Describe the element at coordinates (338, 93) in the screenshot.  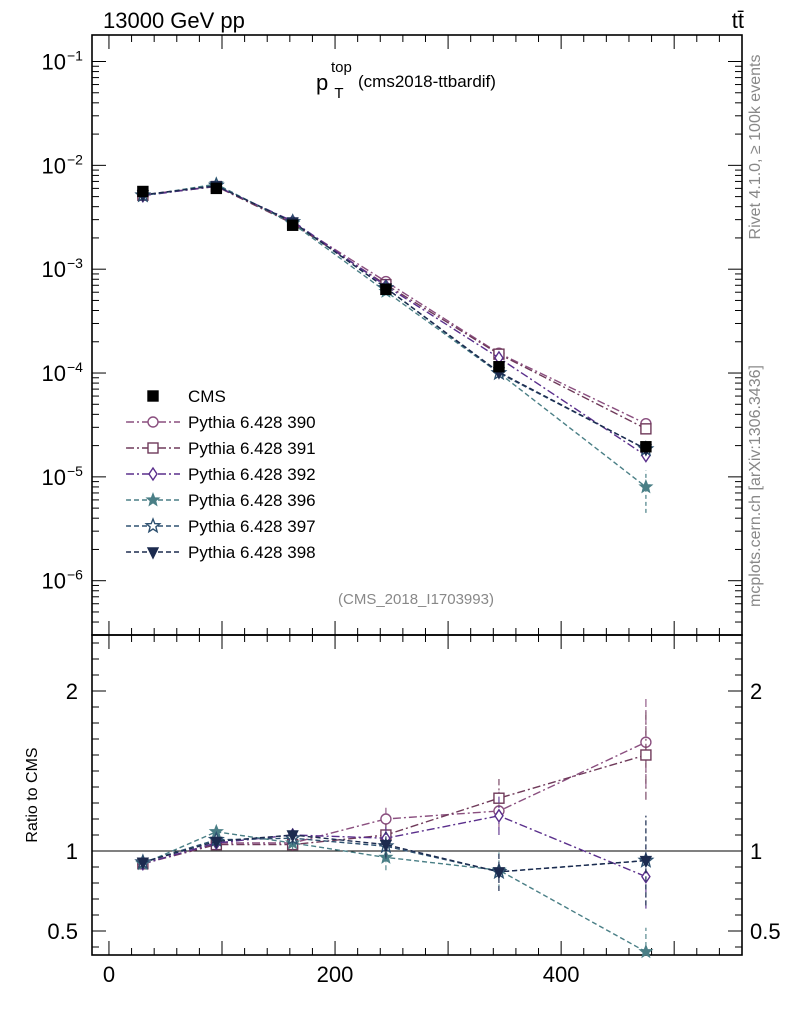
I see `plot-title-subscript: T` at that location.